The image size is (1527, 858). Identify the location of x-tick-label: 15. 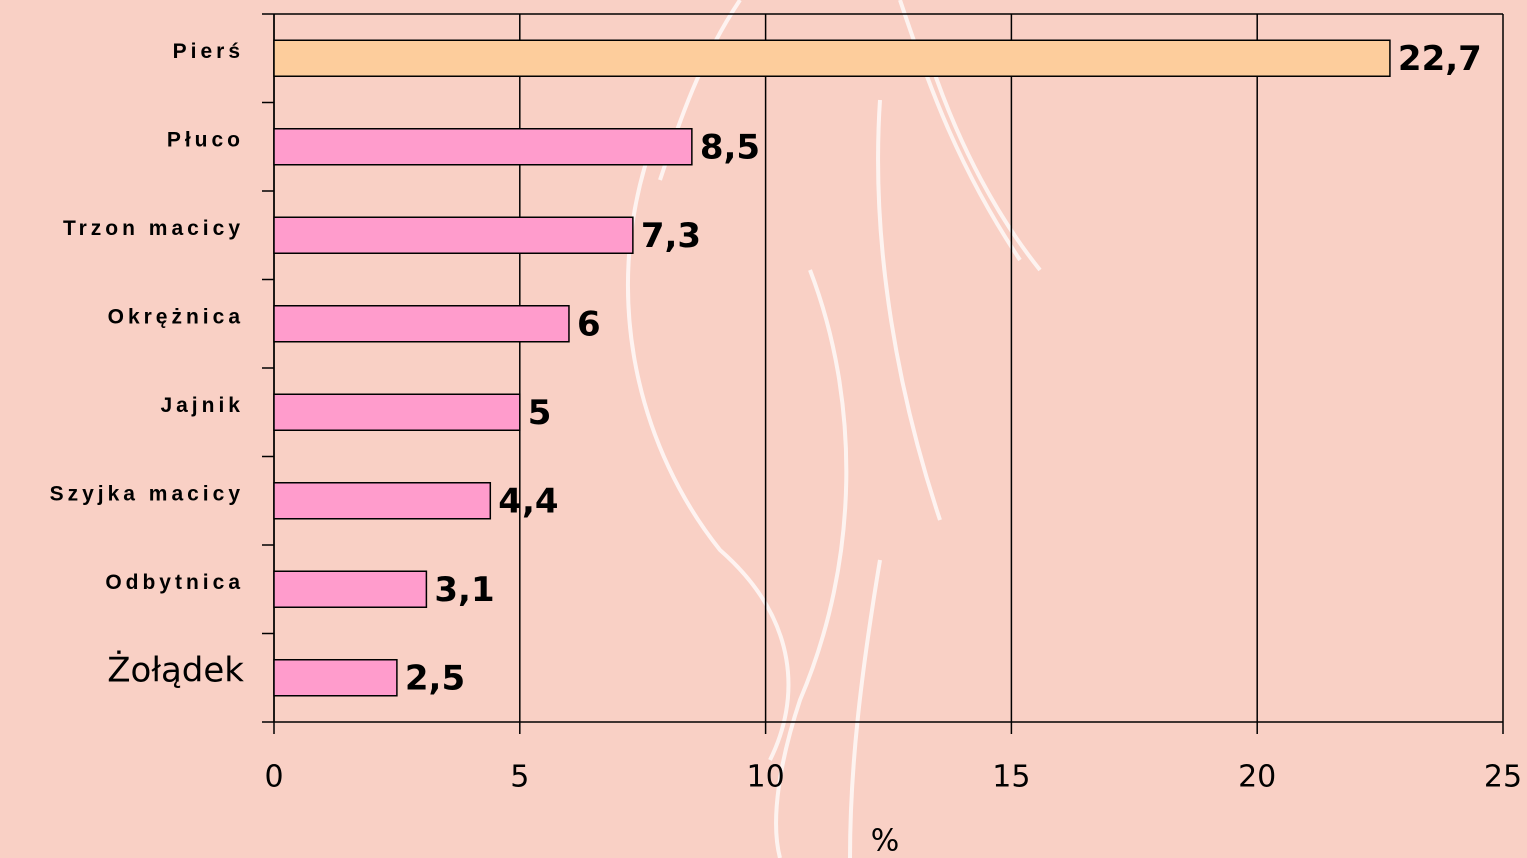
(1011, 777).